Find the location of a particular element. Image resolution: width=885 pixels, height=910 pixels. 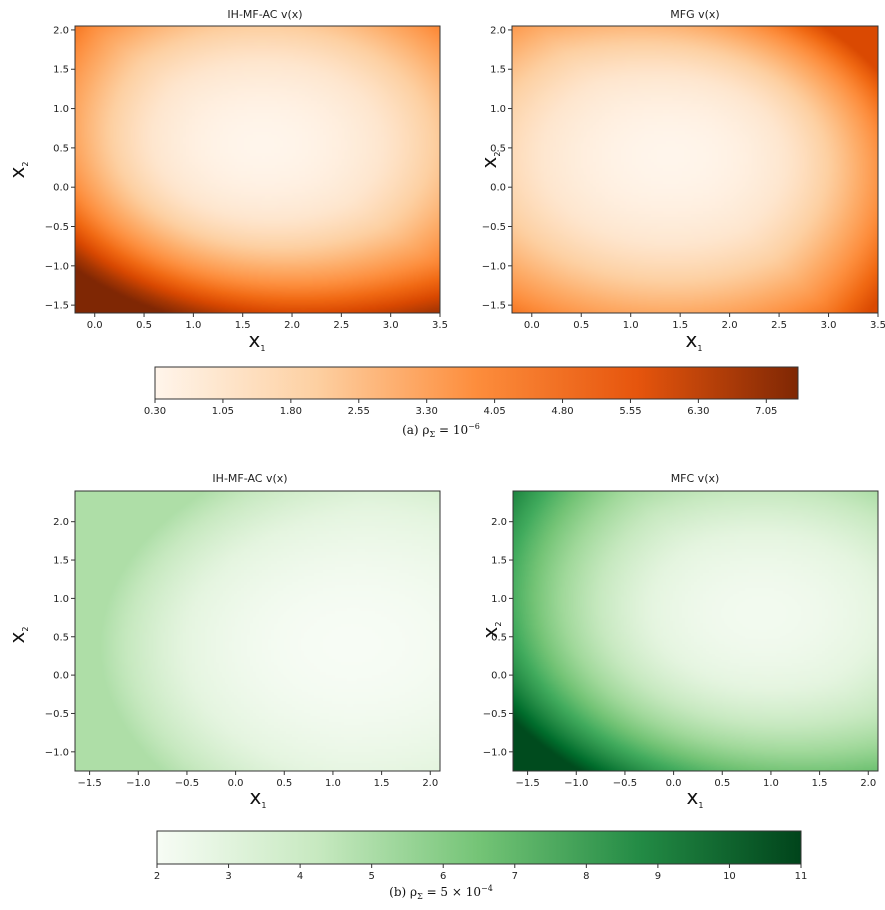

colorbar-greens: 2 3 4 5 6 7 8 9 10 11 is located at coordinates (481, 856).